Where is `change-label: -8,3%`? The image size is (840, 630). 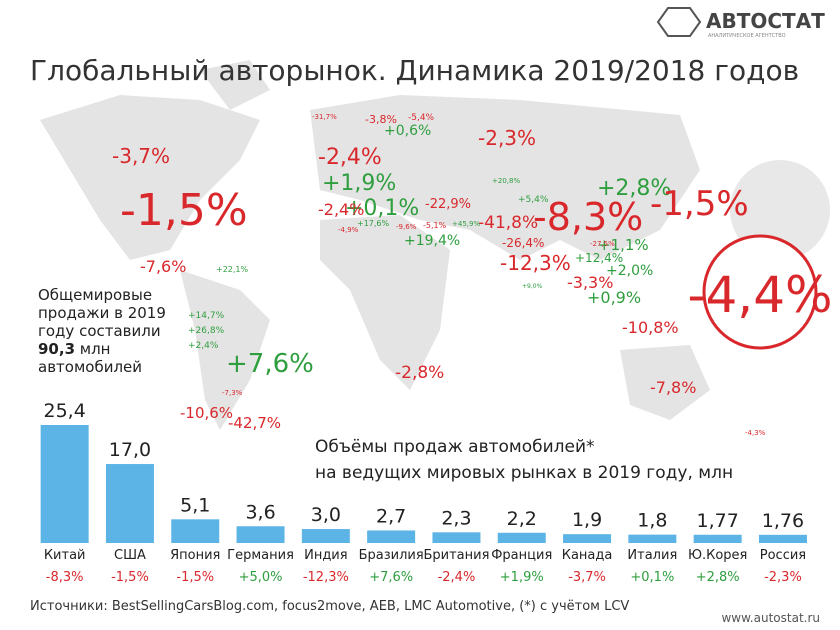
change-label: -8,3% is located at coordinates (65, 577).